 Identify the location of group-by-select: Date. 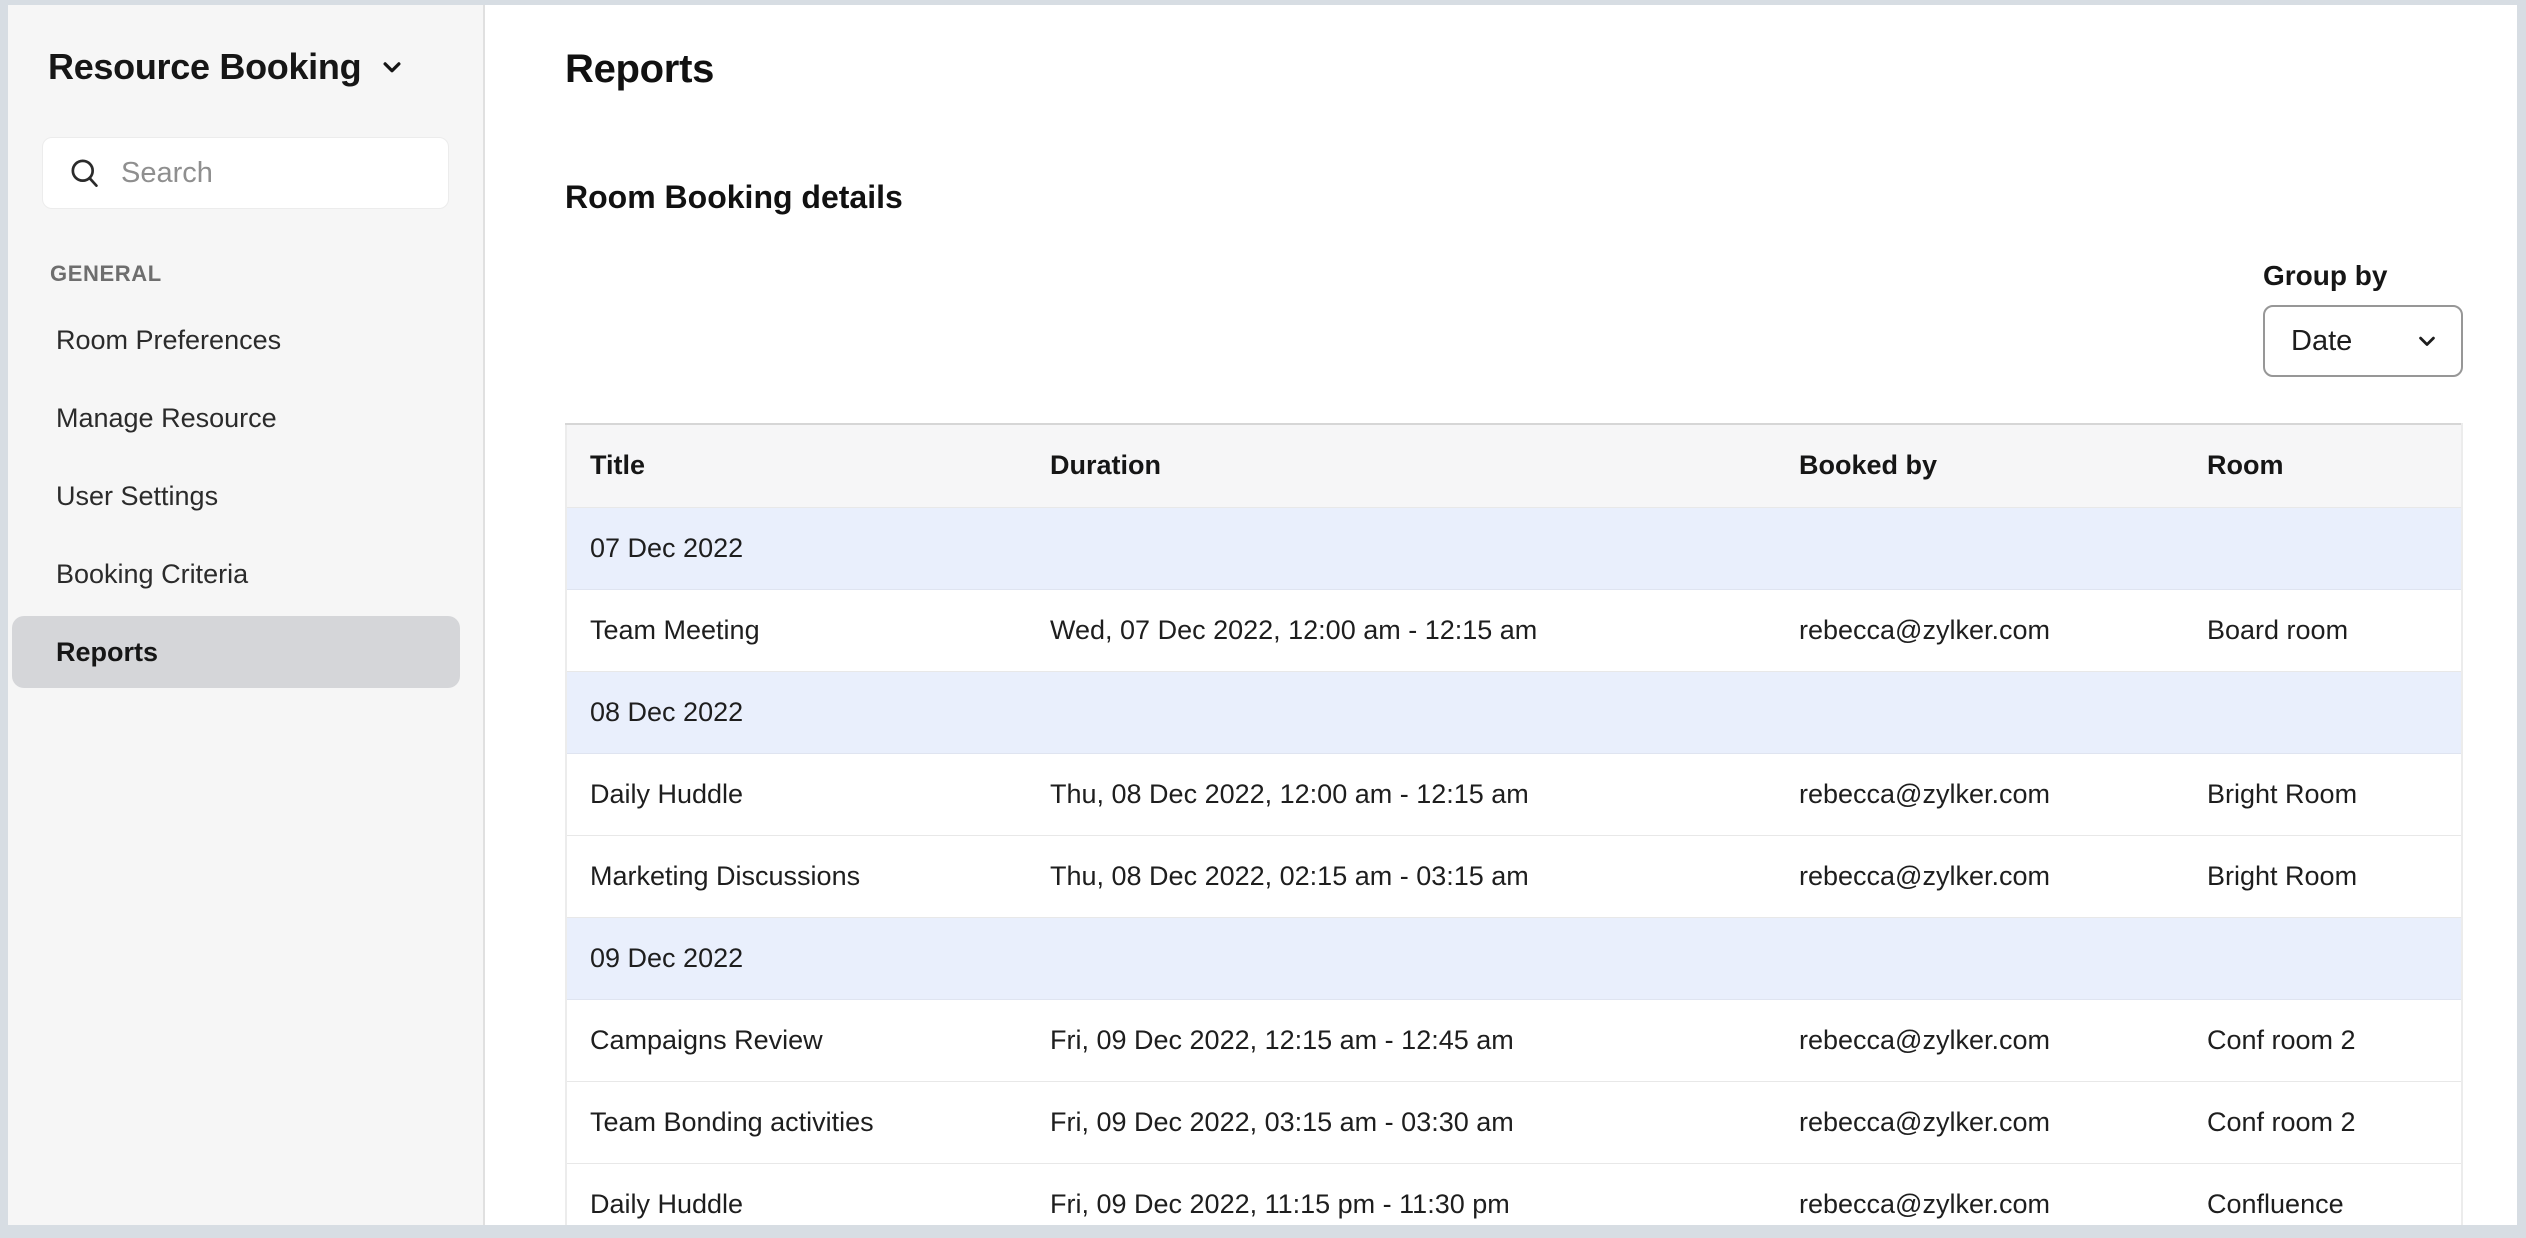
(2363, 341).